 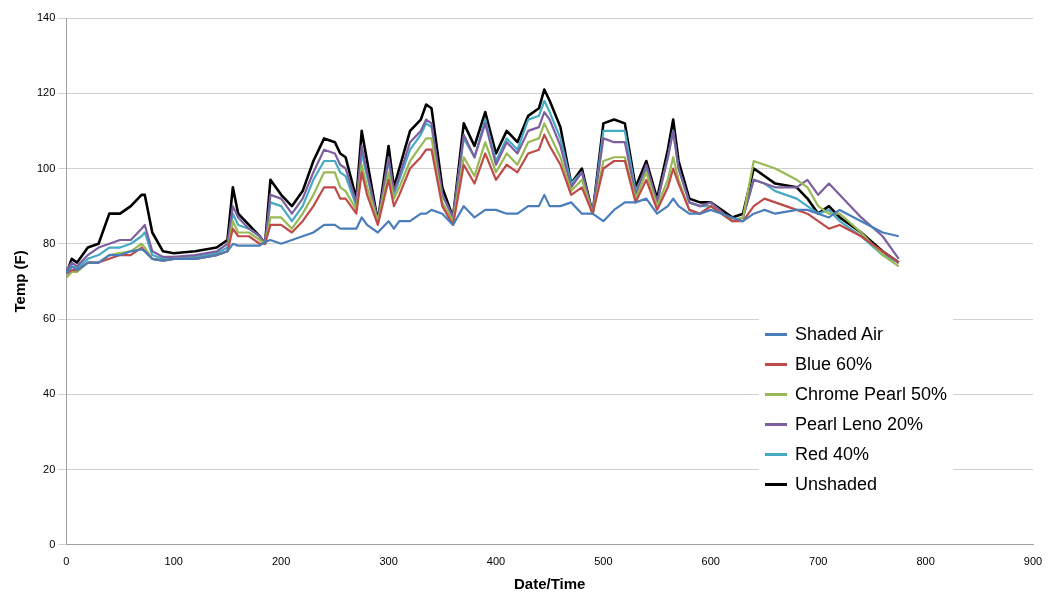 What do you see at coordinates (818, 561) in the screenshot?
I see `x-tick-label: 700` at bounding box center [818, 561].